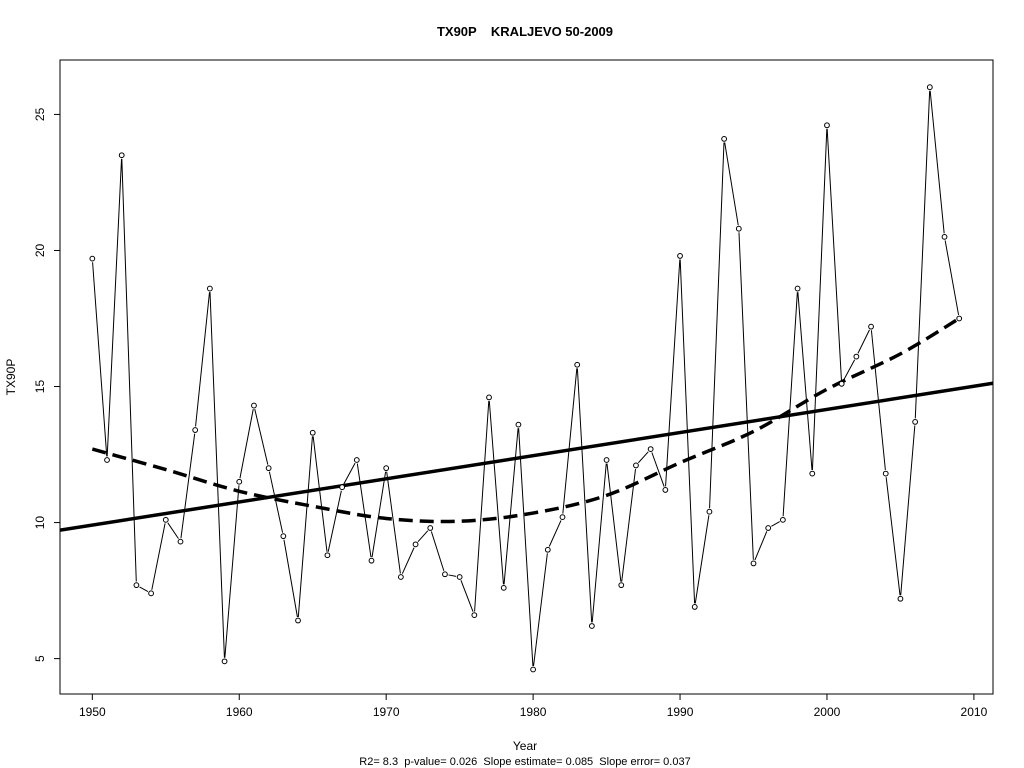 This screenshot has height=768, width=1024. What do you see at coordinates (224, 661) in the screenshot?
I see `data-point-1959` at bounding box center [224, 661].